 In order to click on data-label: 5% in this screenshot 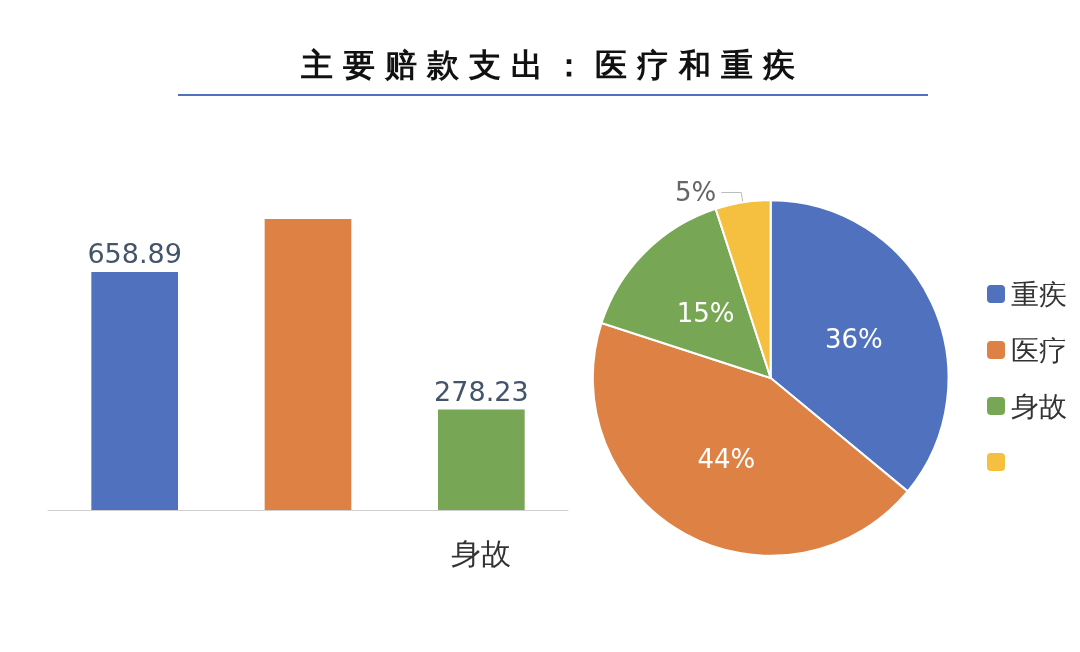, I will do `click(696, 192)`.